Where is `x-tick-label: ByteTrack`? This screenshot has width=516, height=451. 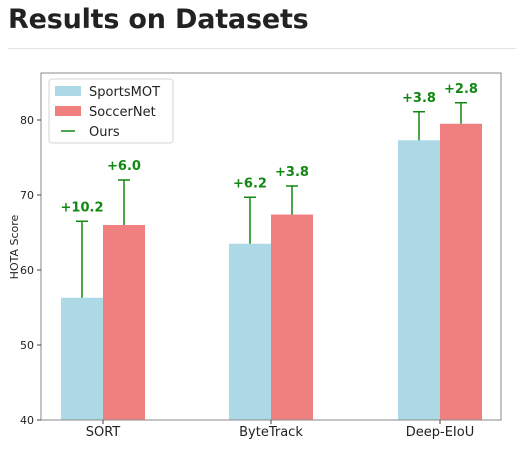
x-tick-label: ByteTrack is located at coordinates (271, 432).